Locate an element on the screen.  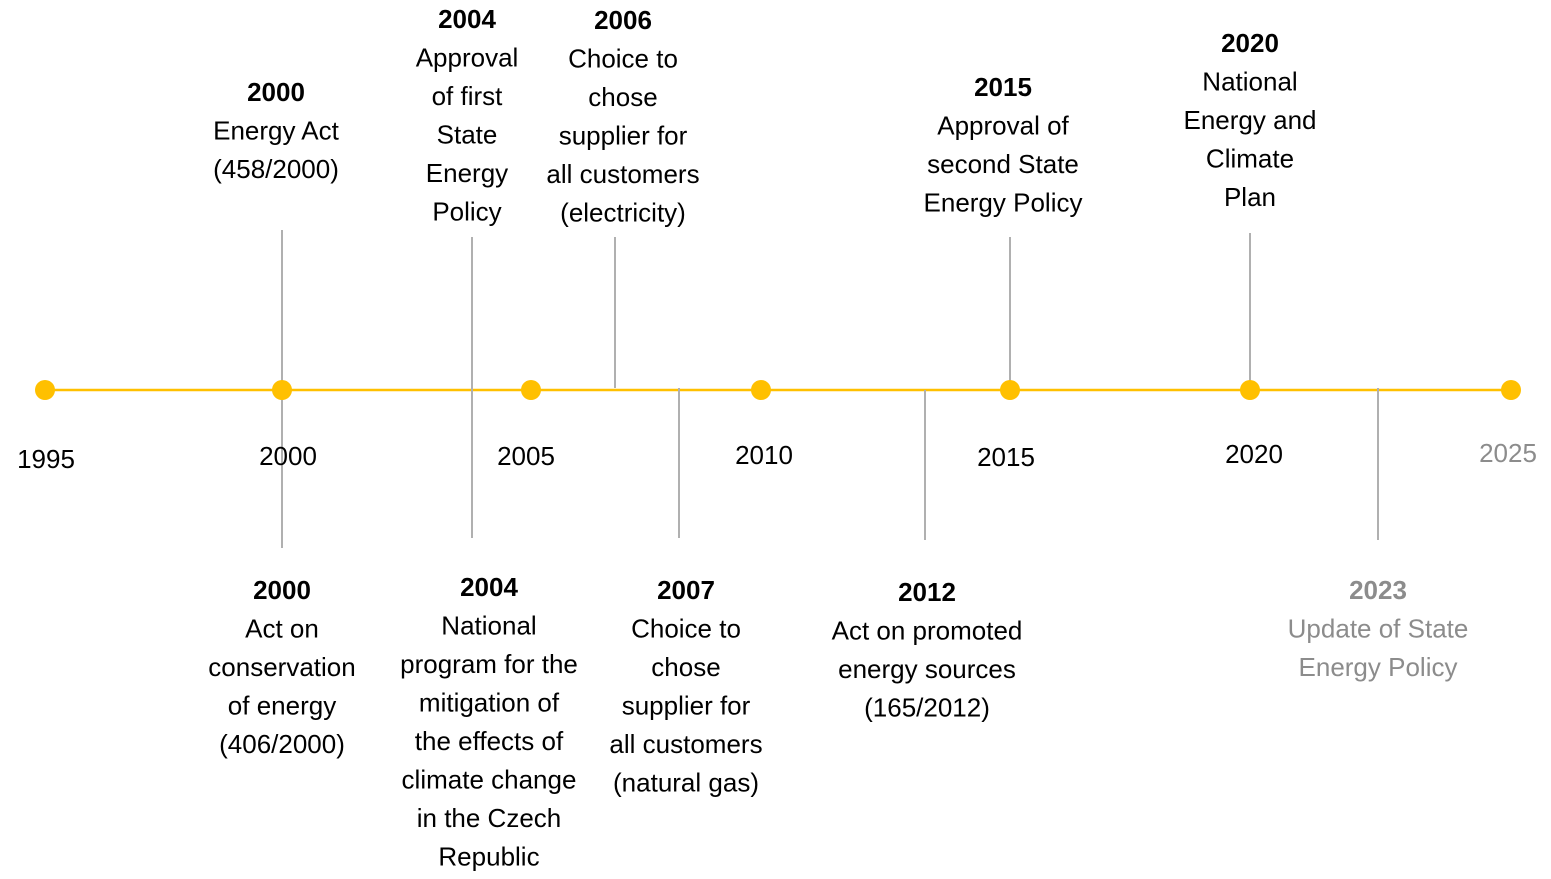
event-text: State is located at coordinates (467, 134).